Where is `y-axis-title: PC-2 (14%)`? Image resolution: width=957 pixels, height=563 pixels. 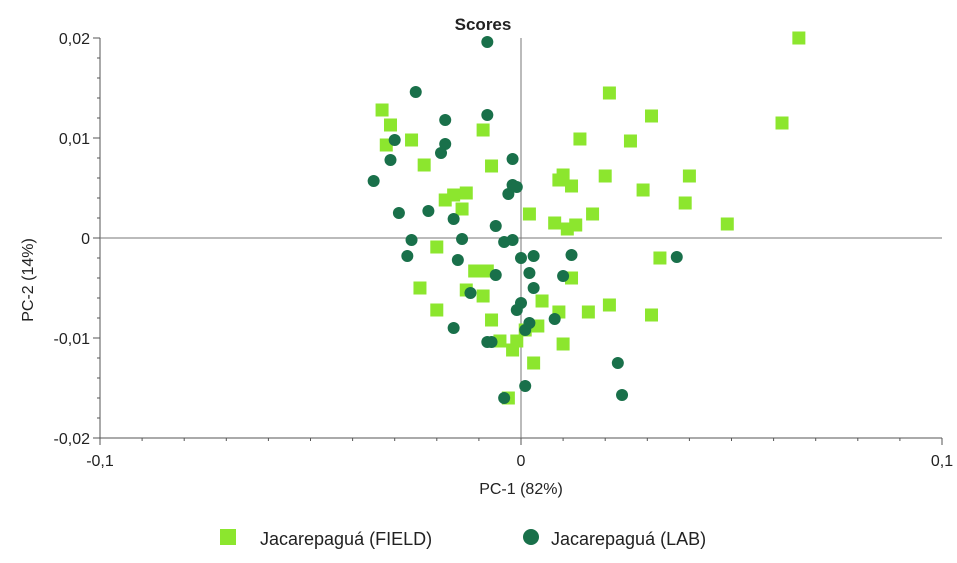 y-axis-title: PC-2 (14%) is located at coordinates (28, 280).